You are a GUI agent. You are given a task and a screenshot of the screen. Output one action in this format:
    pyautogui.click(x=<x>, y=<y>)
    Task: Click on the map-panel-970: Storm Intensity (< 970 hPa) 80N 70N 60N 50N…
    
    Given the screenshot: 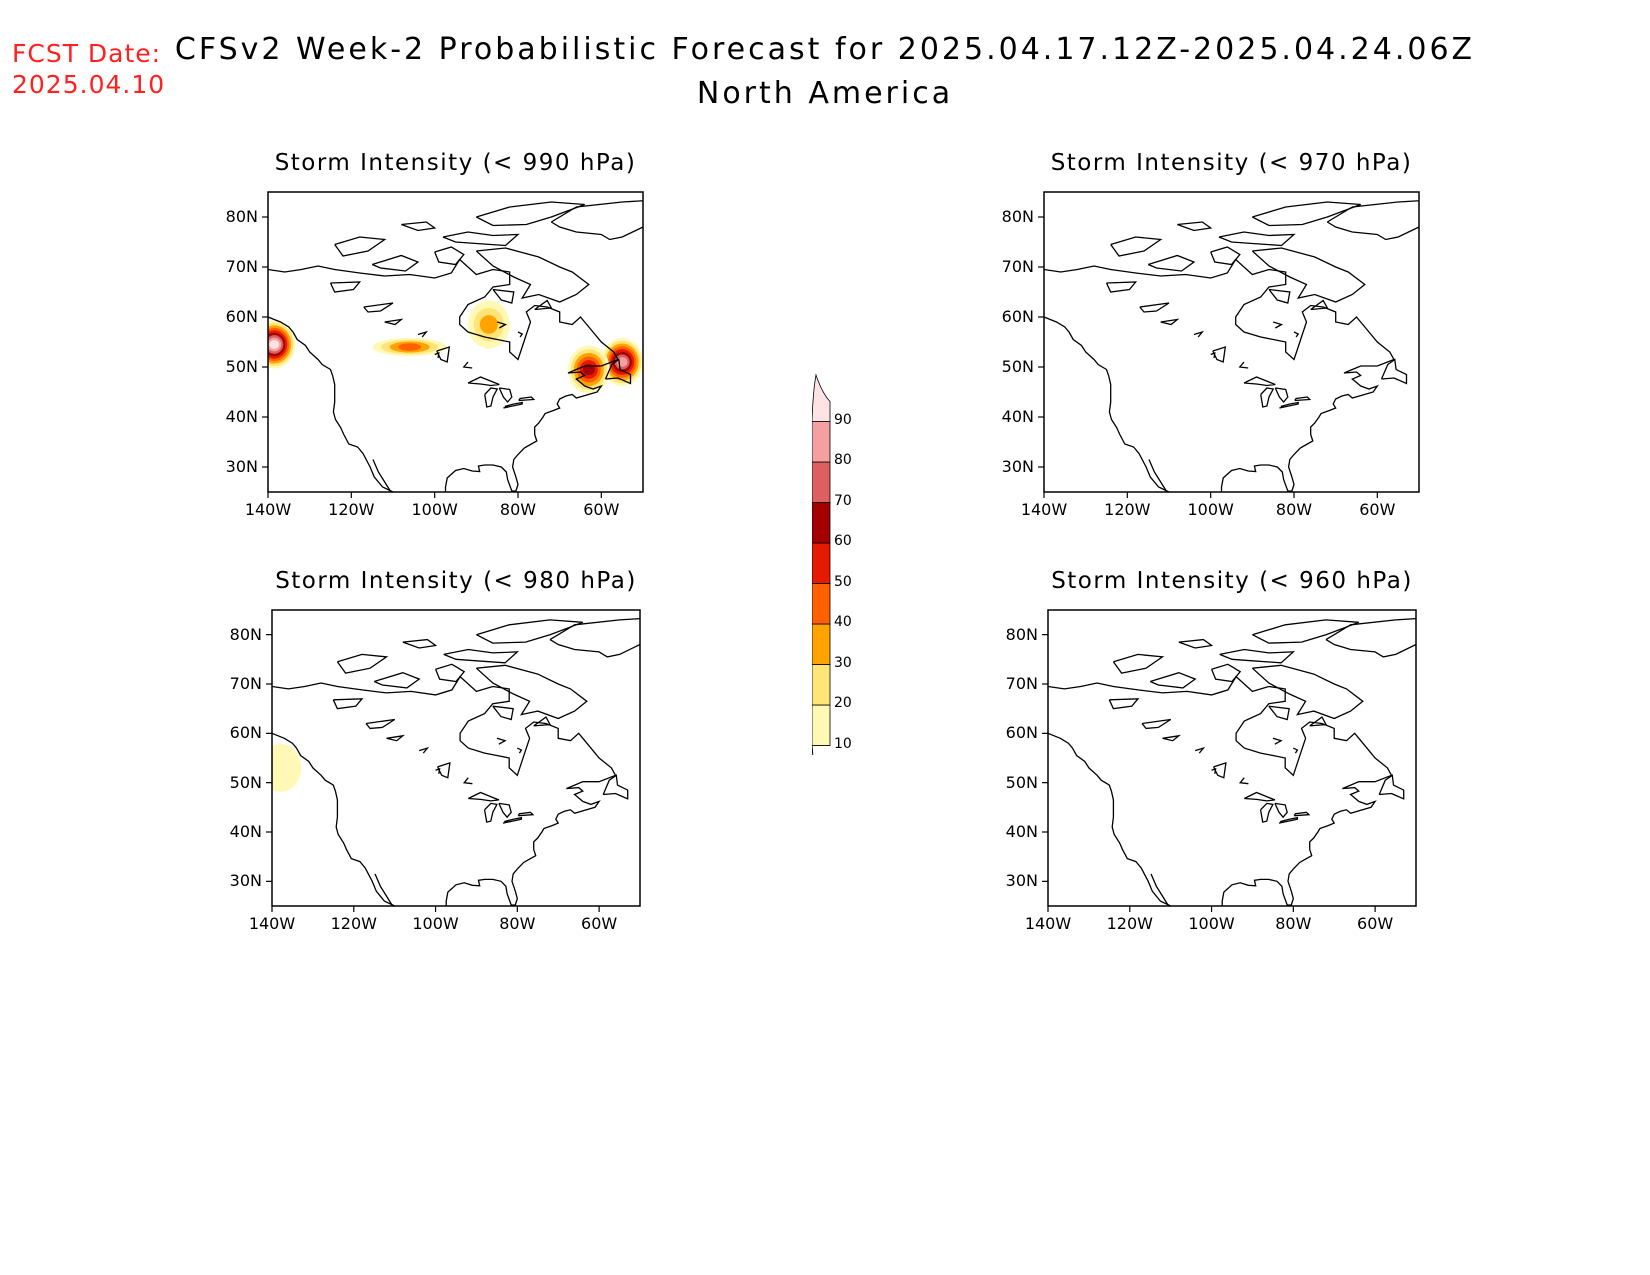 What is the action you would take?
    pyautogui.click(x=1211, y=334)
    